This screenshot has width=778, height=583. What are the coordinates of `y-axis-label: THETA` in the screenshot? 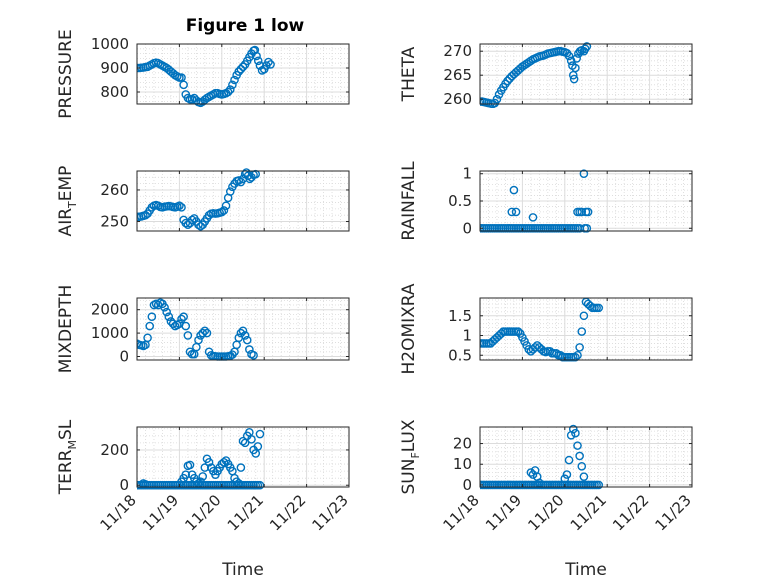 It's located at (409, 74).